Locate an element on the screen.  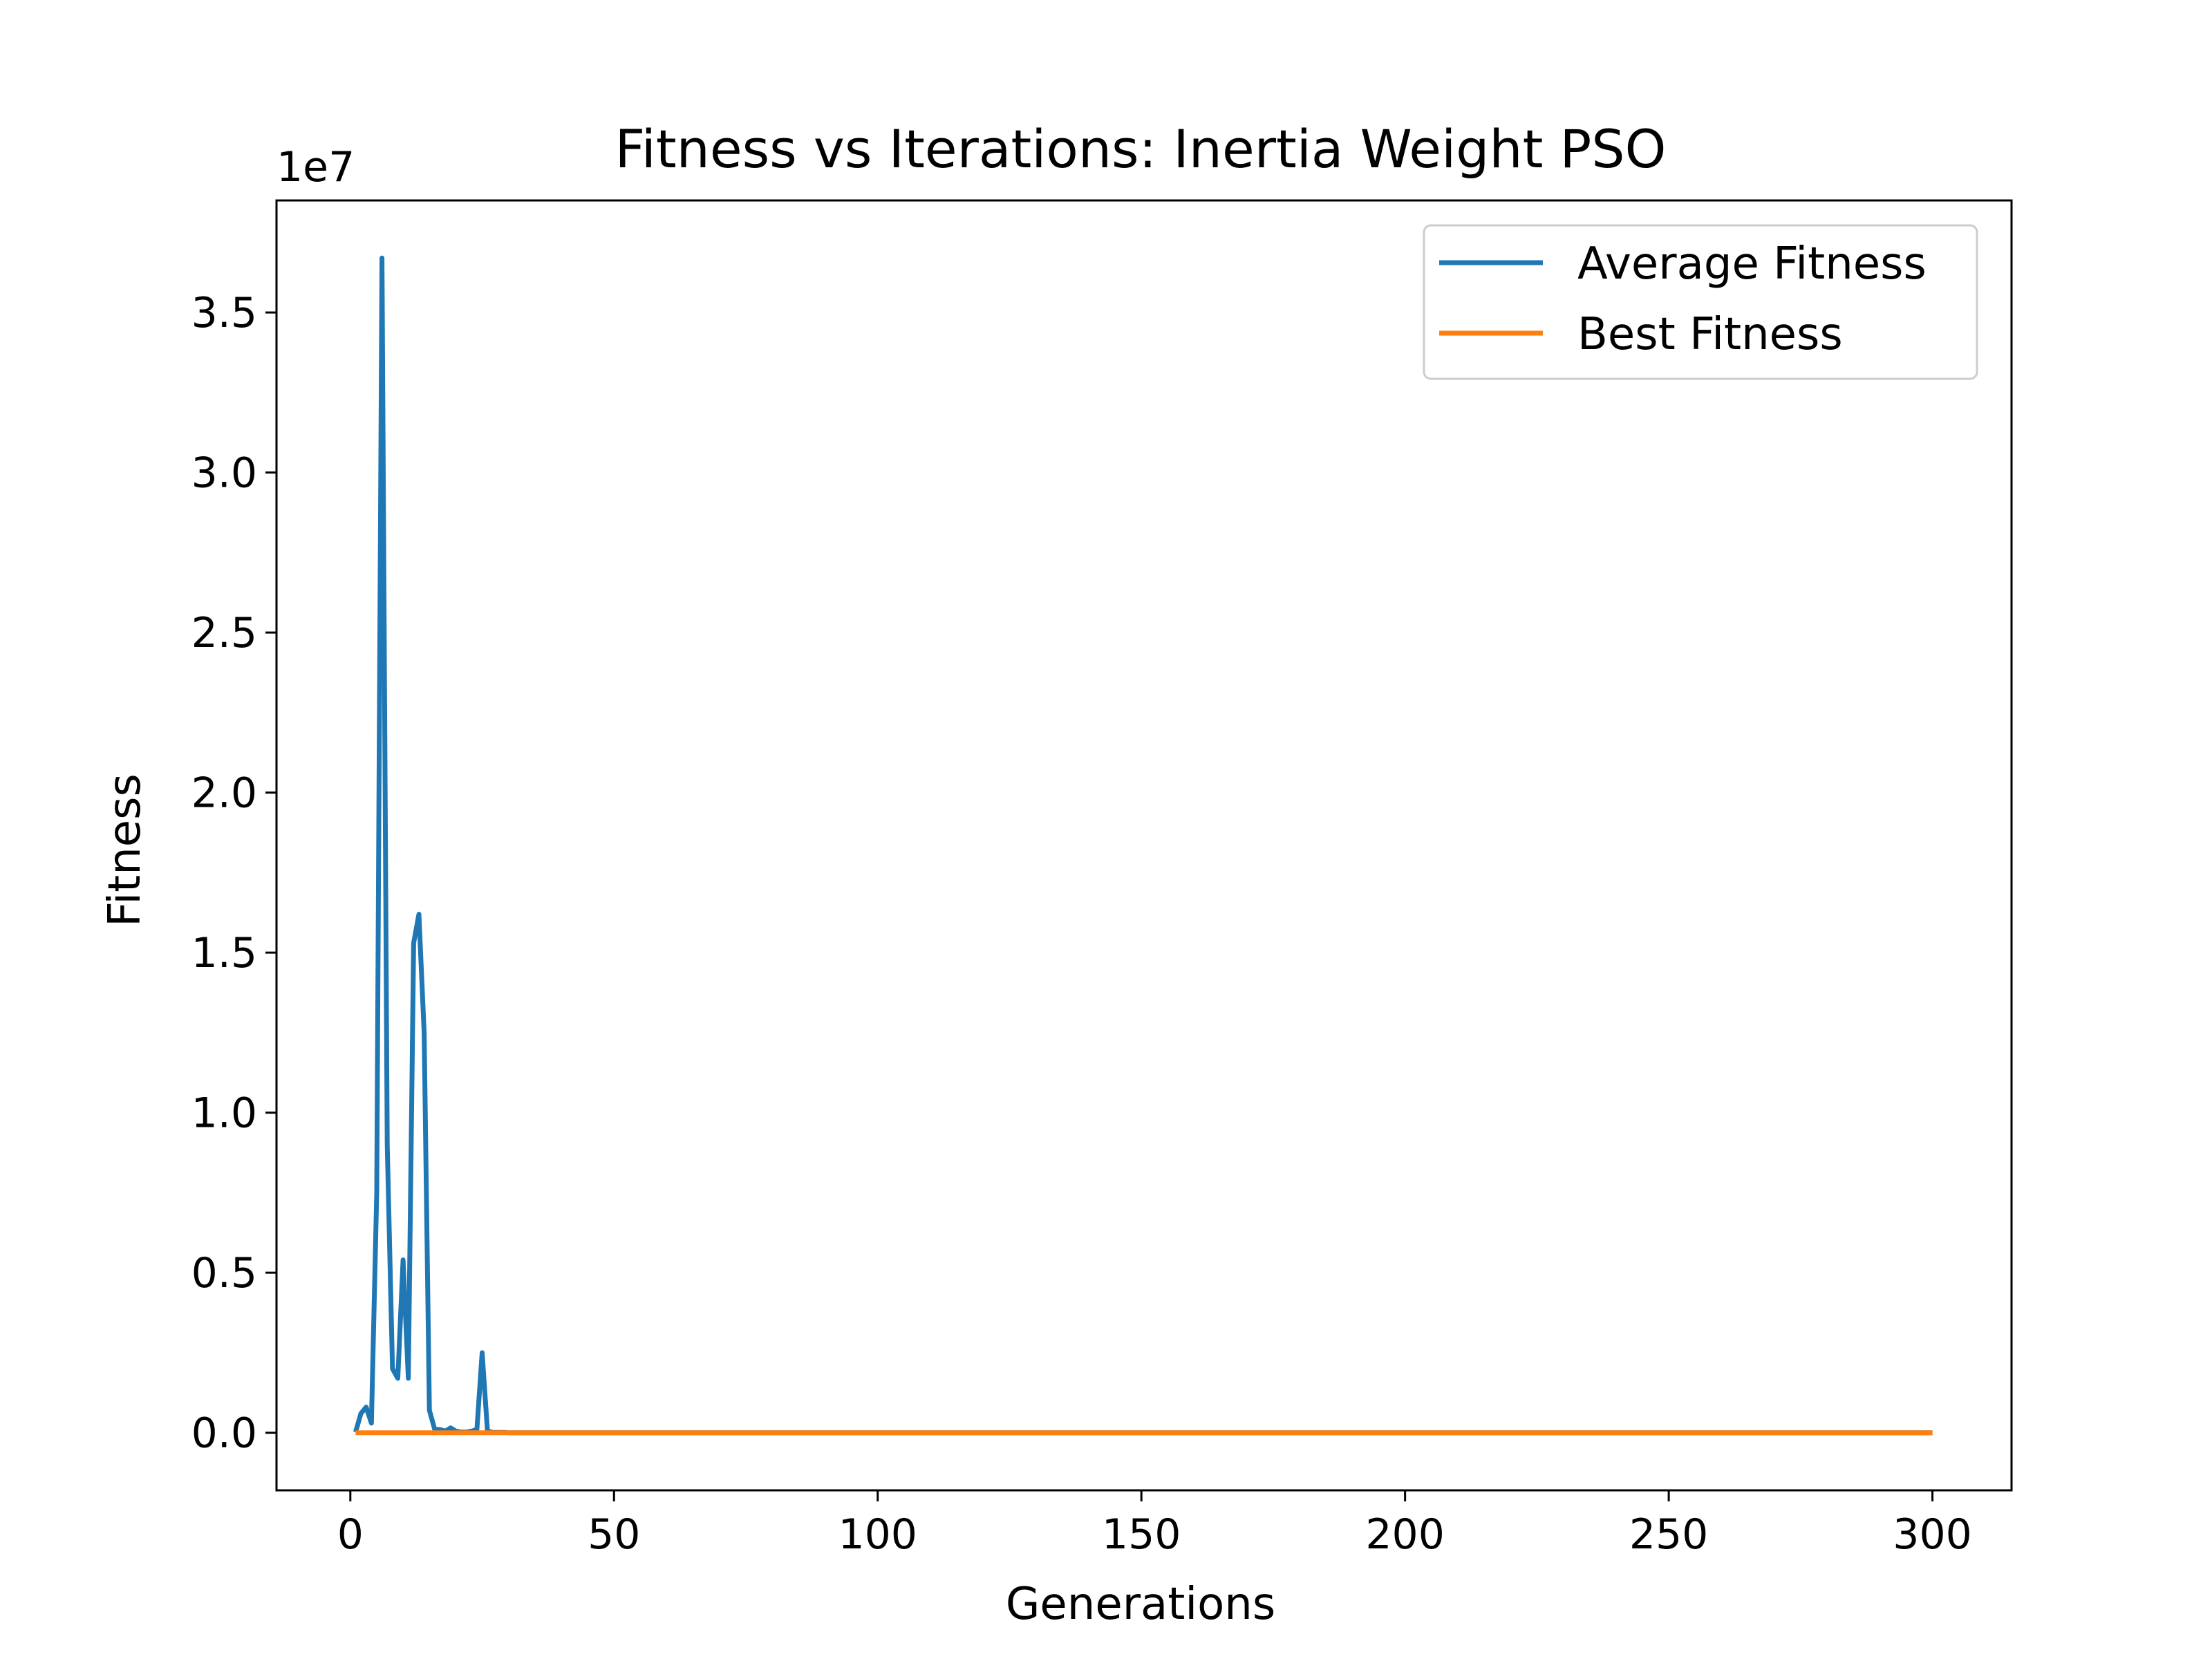
y-tick-label: 1.5 is located at coordinates (224, 953).